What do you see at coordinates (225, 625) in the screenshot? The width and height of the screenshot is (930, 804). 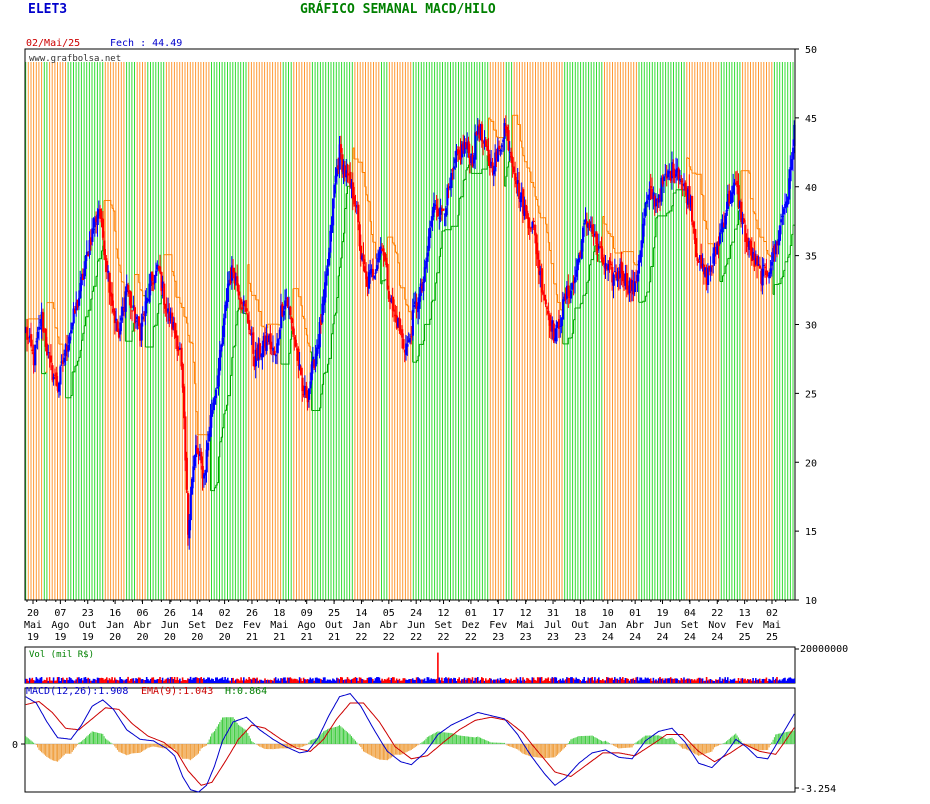 I see `date-tick-label: Dez` at bounding box center [225, 625].